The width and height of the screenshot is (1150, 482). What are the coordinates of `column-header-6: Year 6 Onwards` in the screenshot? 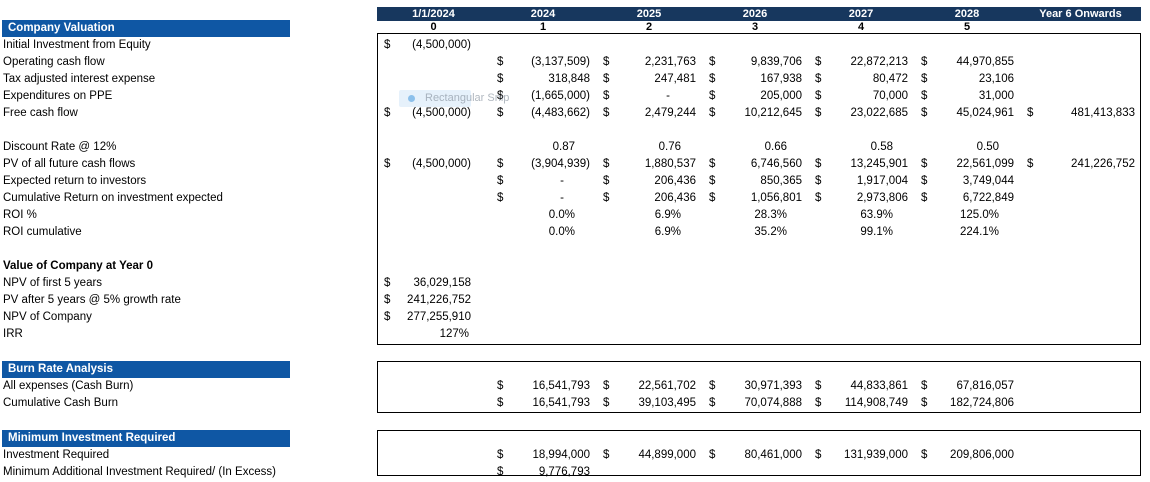 It's located at (1080, 14).